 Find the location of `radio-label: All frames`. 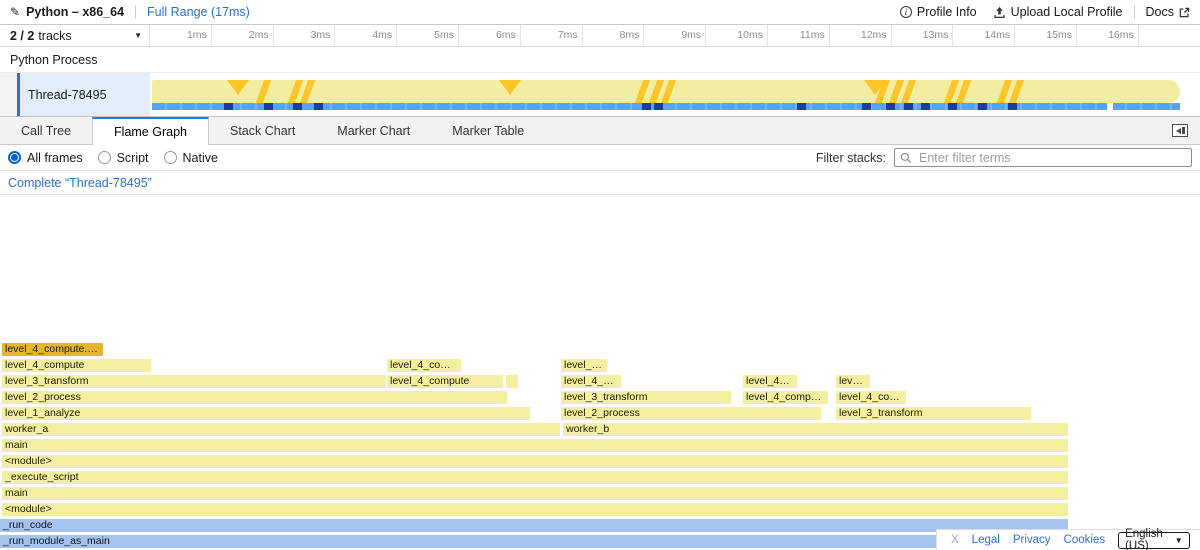

radio-label: All frames is located at coordinates (55, 157).